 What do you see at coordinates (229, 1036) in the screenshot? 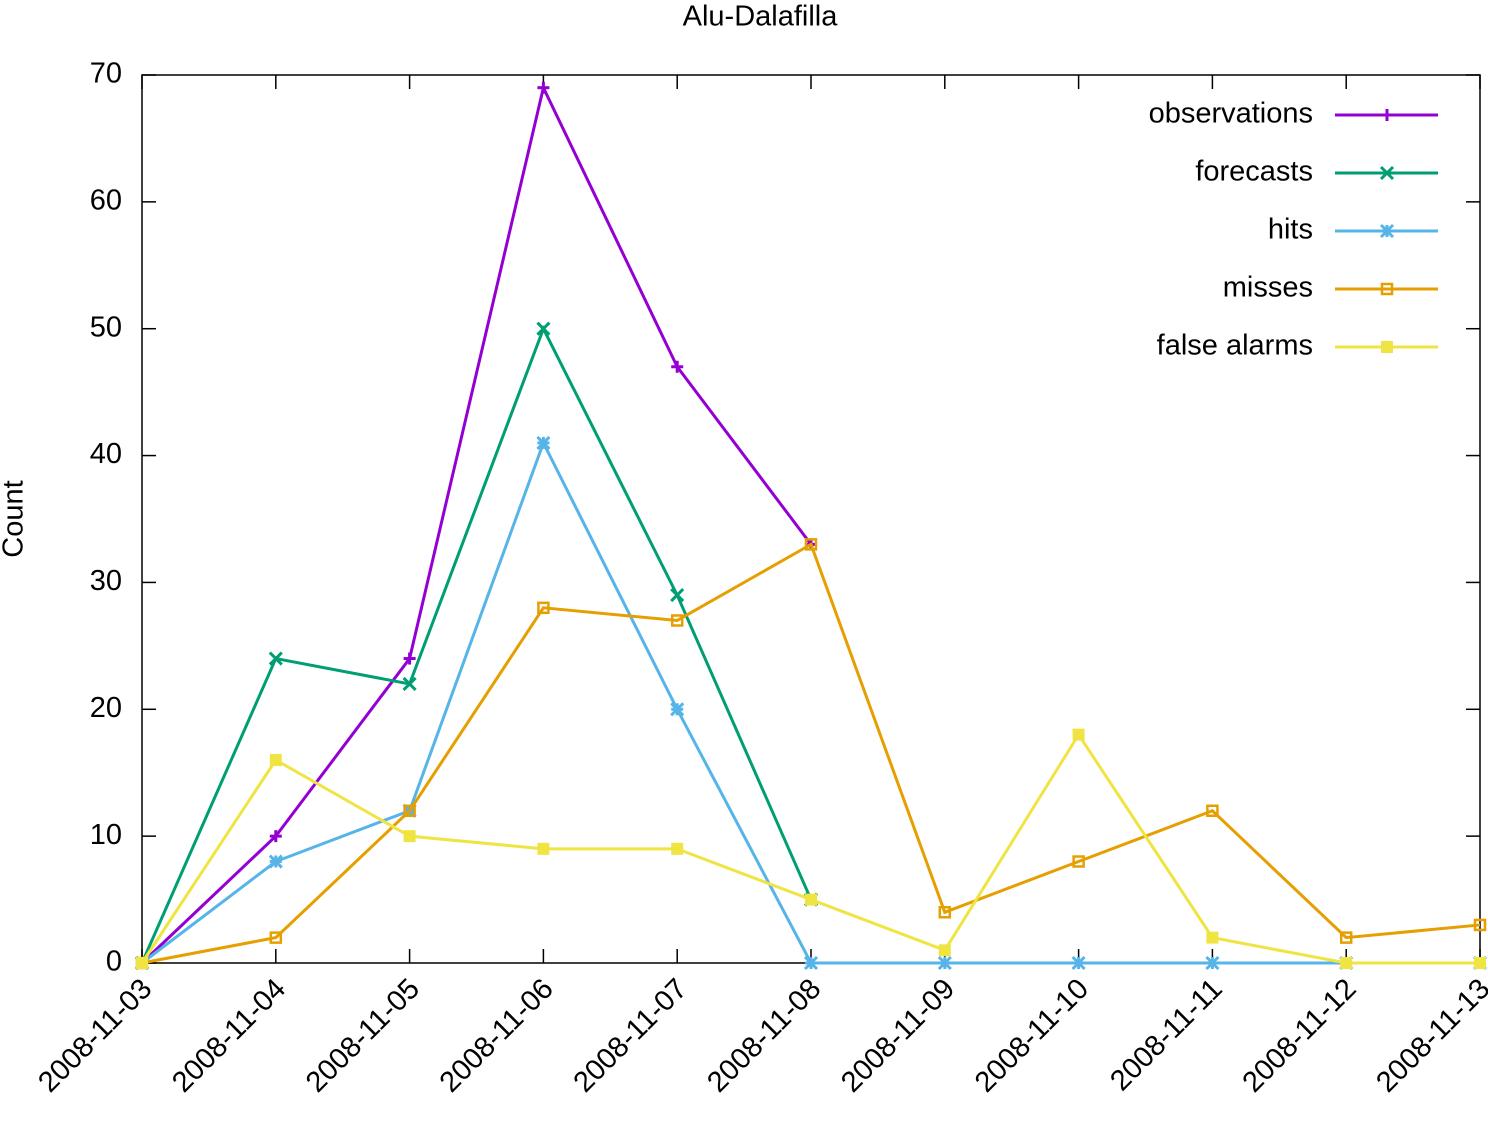
I see `x-tick-label: 2008-11-04` at bounding box center [229, 1036].